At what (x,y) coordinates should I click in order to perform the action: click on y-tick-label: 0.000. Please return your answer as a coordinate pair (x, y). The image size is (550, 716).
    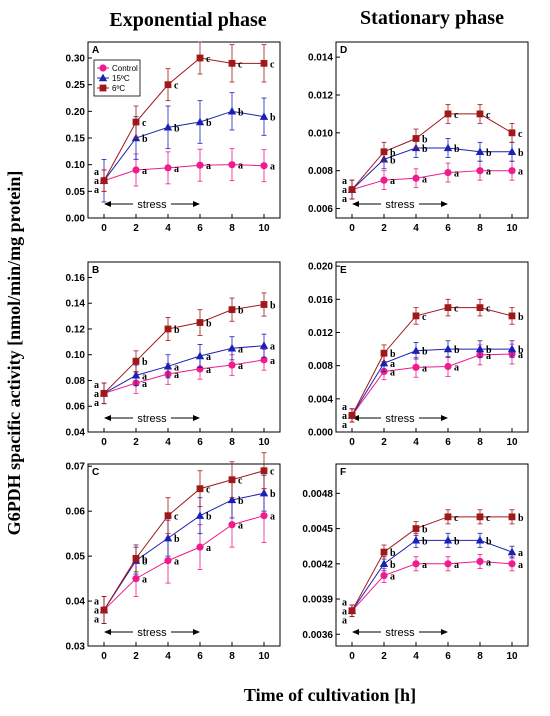
    Looking at the image, I should click on (320, 433).